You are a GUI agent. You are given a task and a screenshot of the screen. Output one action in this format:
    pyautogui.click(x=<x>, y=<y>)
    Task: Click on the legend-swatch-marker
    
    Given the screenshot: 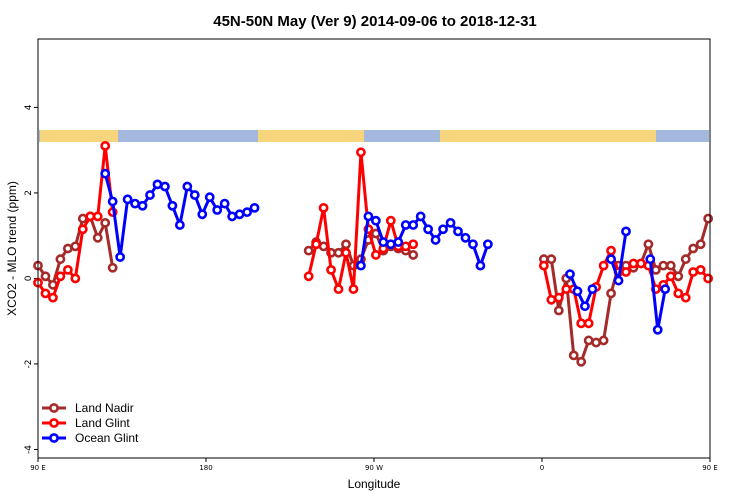 What is the action you would take?
    pyautogui.click(x=54, y=438)
    